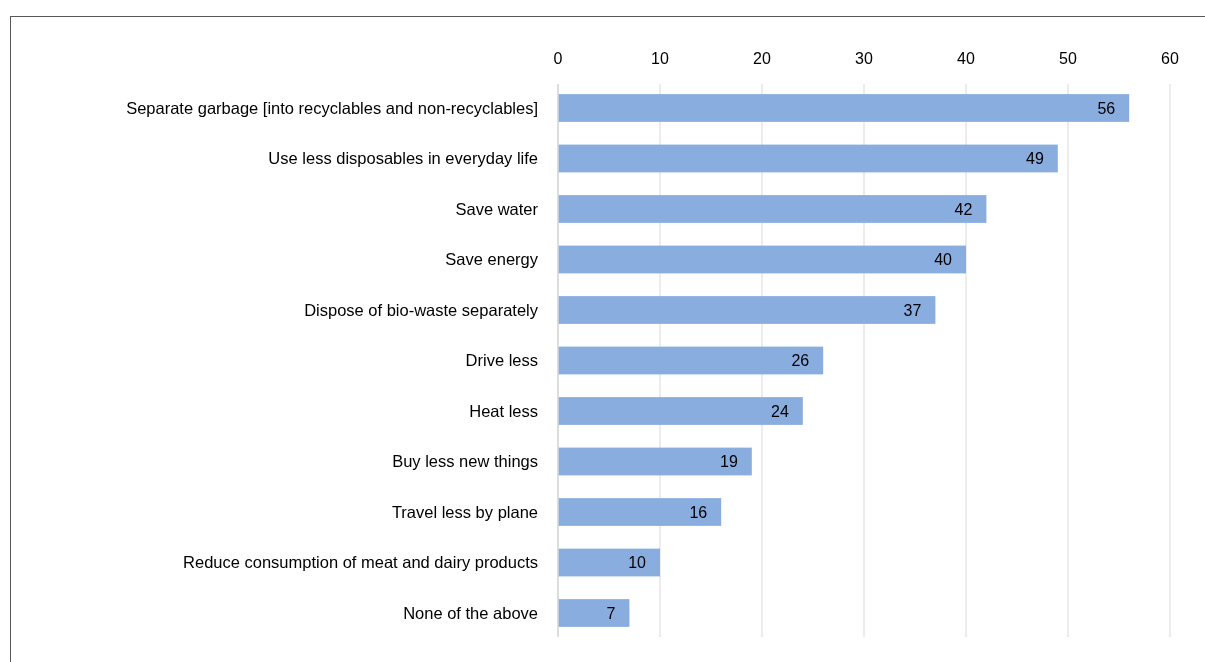  What do you see at coordinates (1068, 58) in the screenshot?
I see `x-tick-label: 50` at bounding box center [1068, 58].